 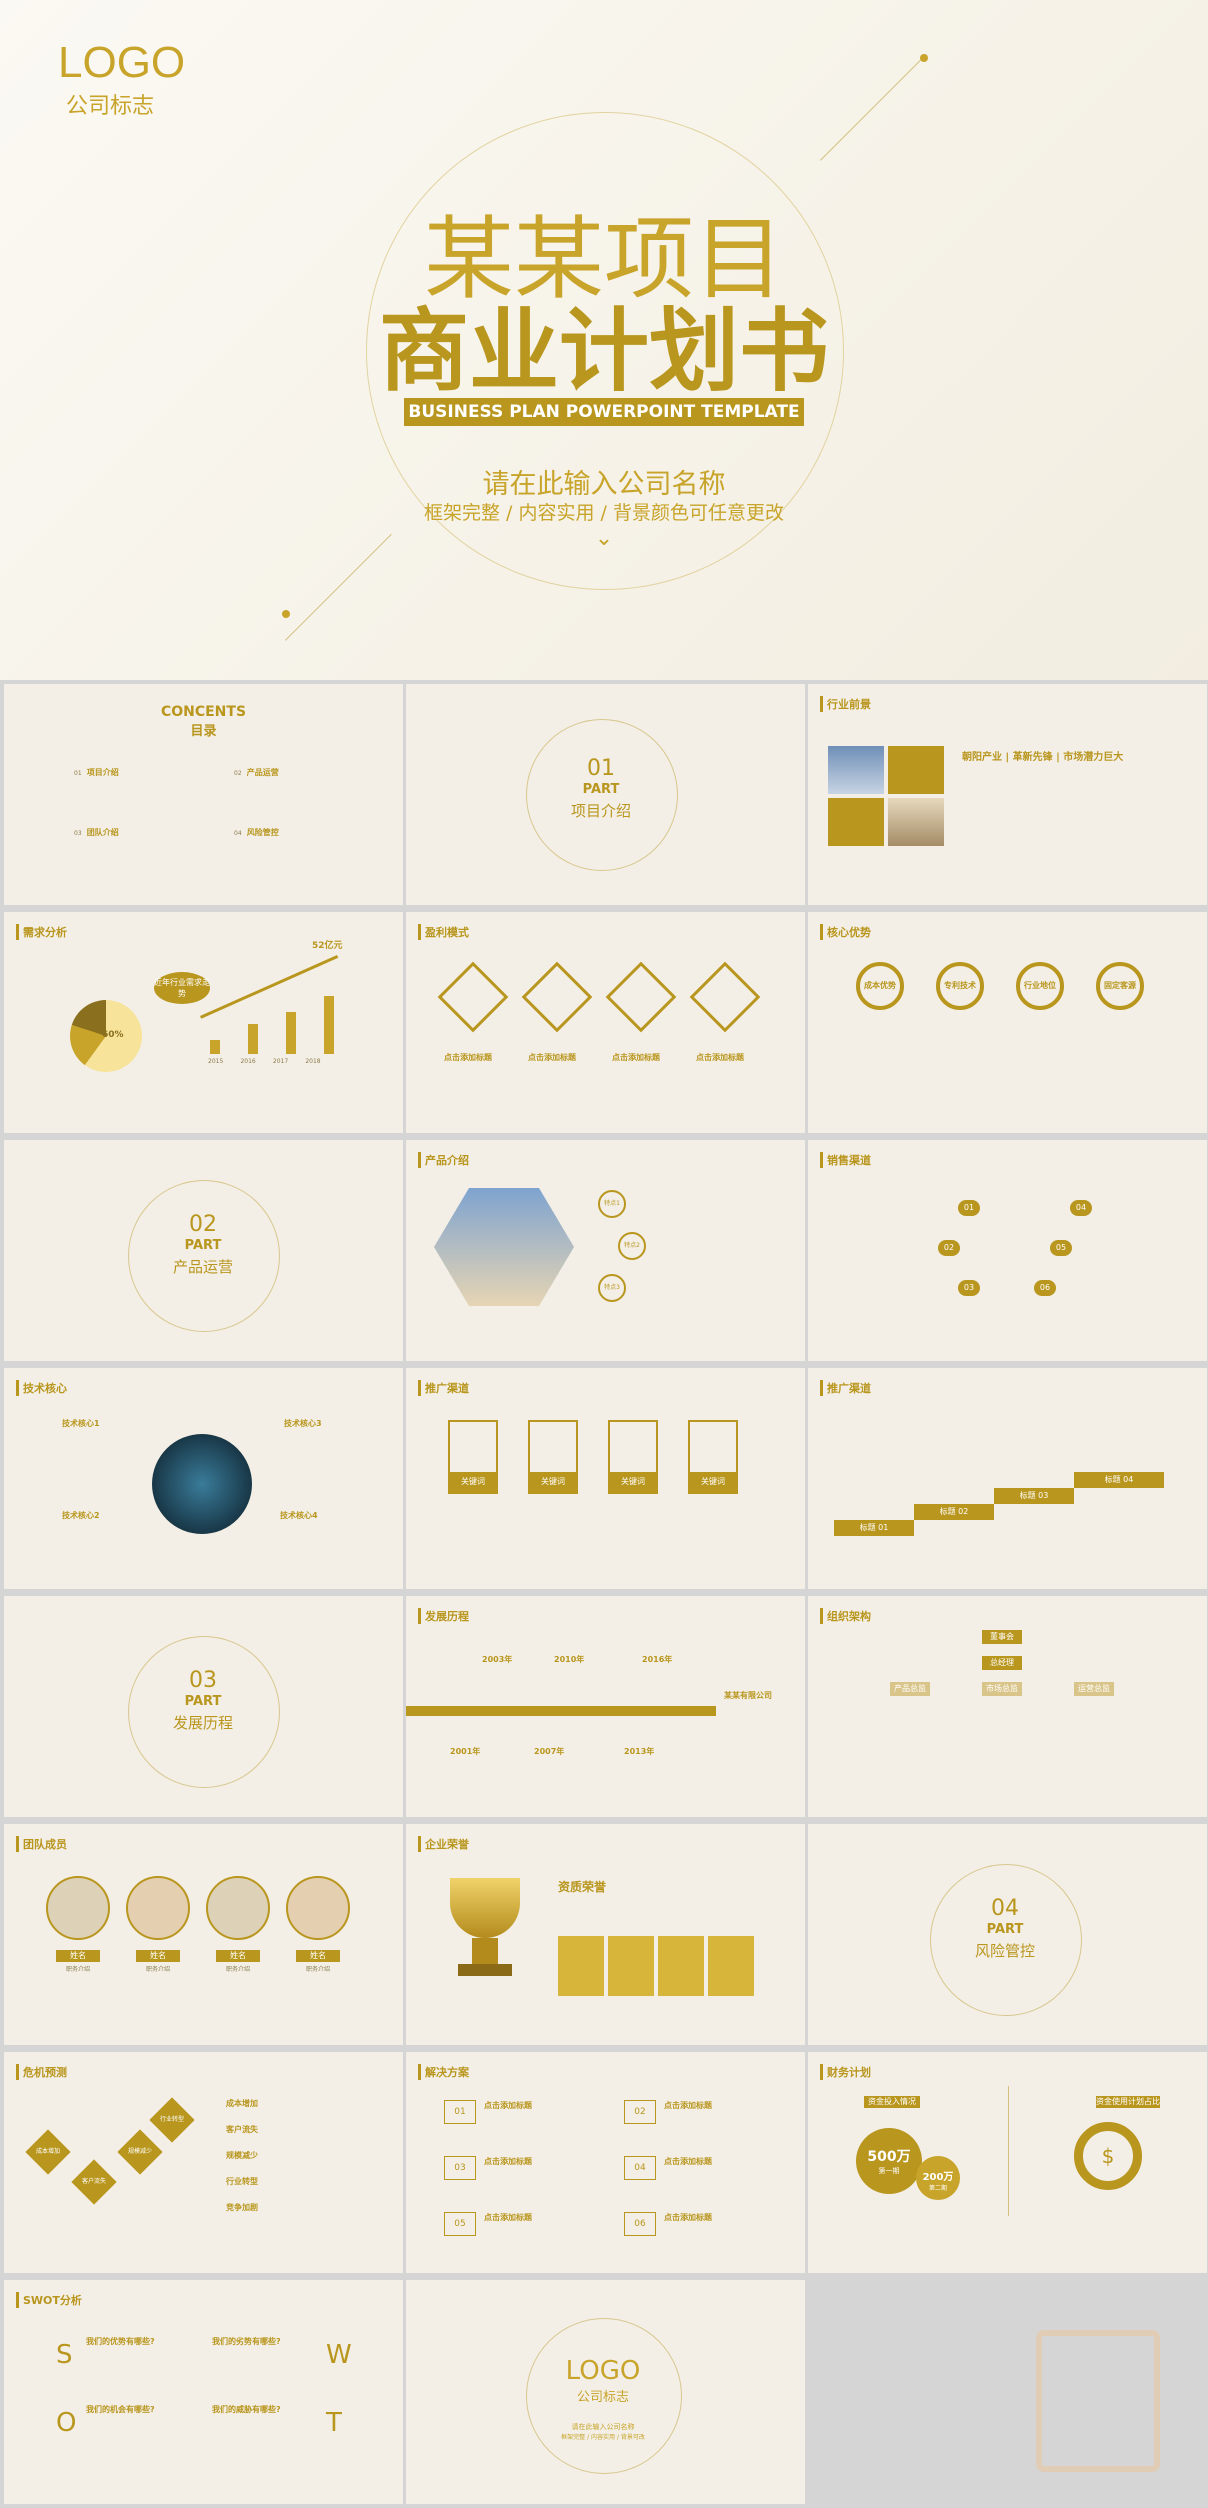 What do you see at coordinates (41, 1388) in the screenshot?
I see `slide-header: 技术核心` at bounding box center [41, 1388].